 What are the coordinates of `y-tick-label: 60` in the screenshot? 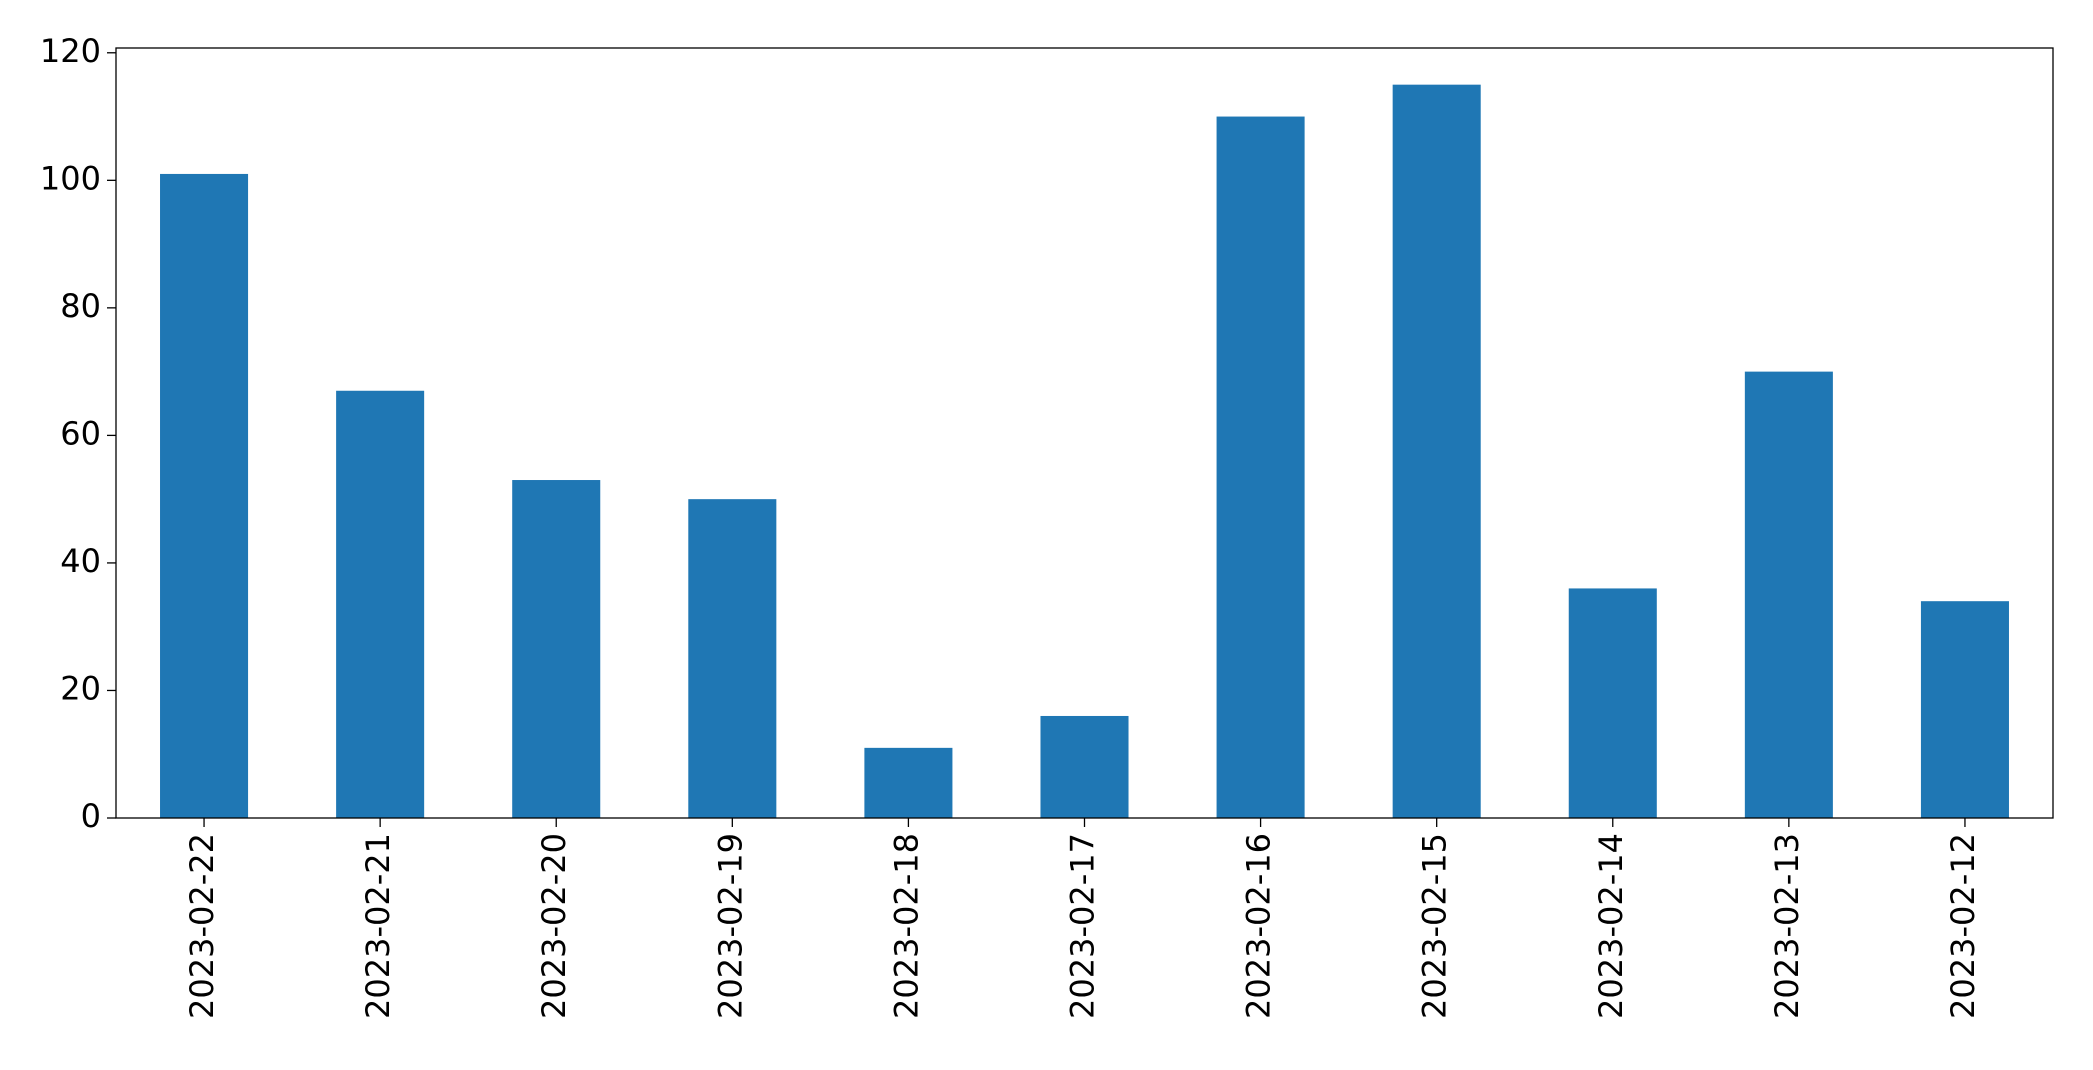 It's located at (80, 433).